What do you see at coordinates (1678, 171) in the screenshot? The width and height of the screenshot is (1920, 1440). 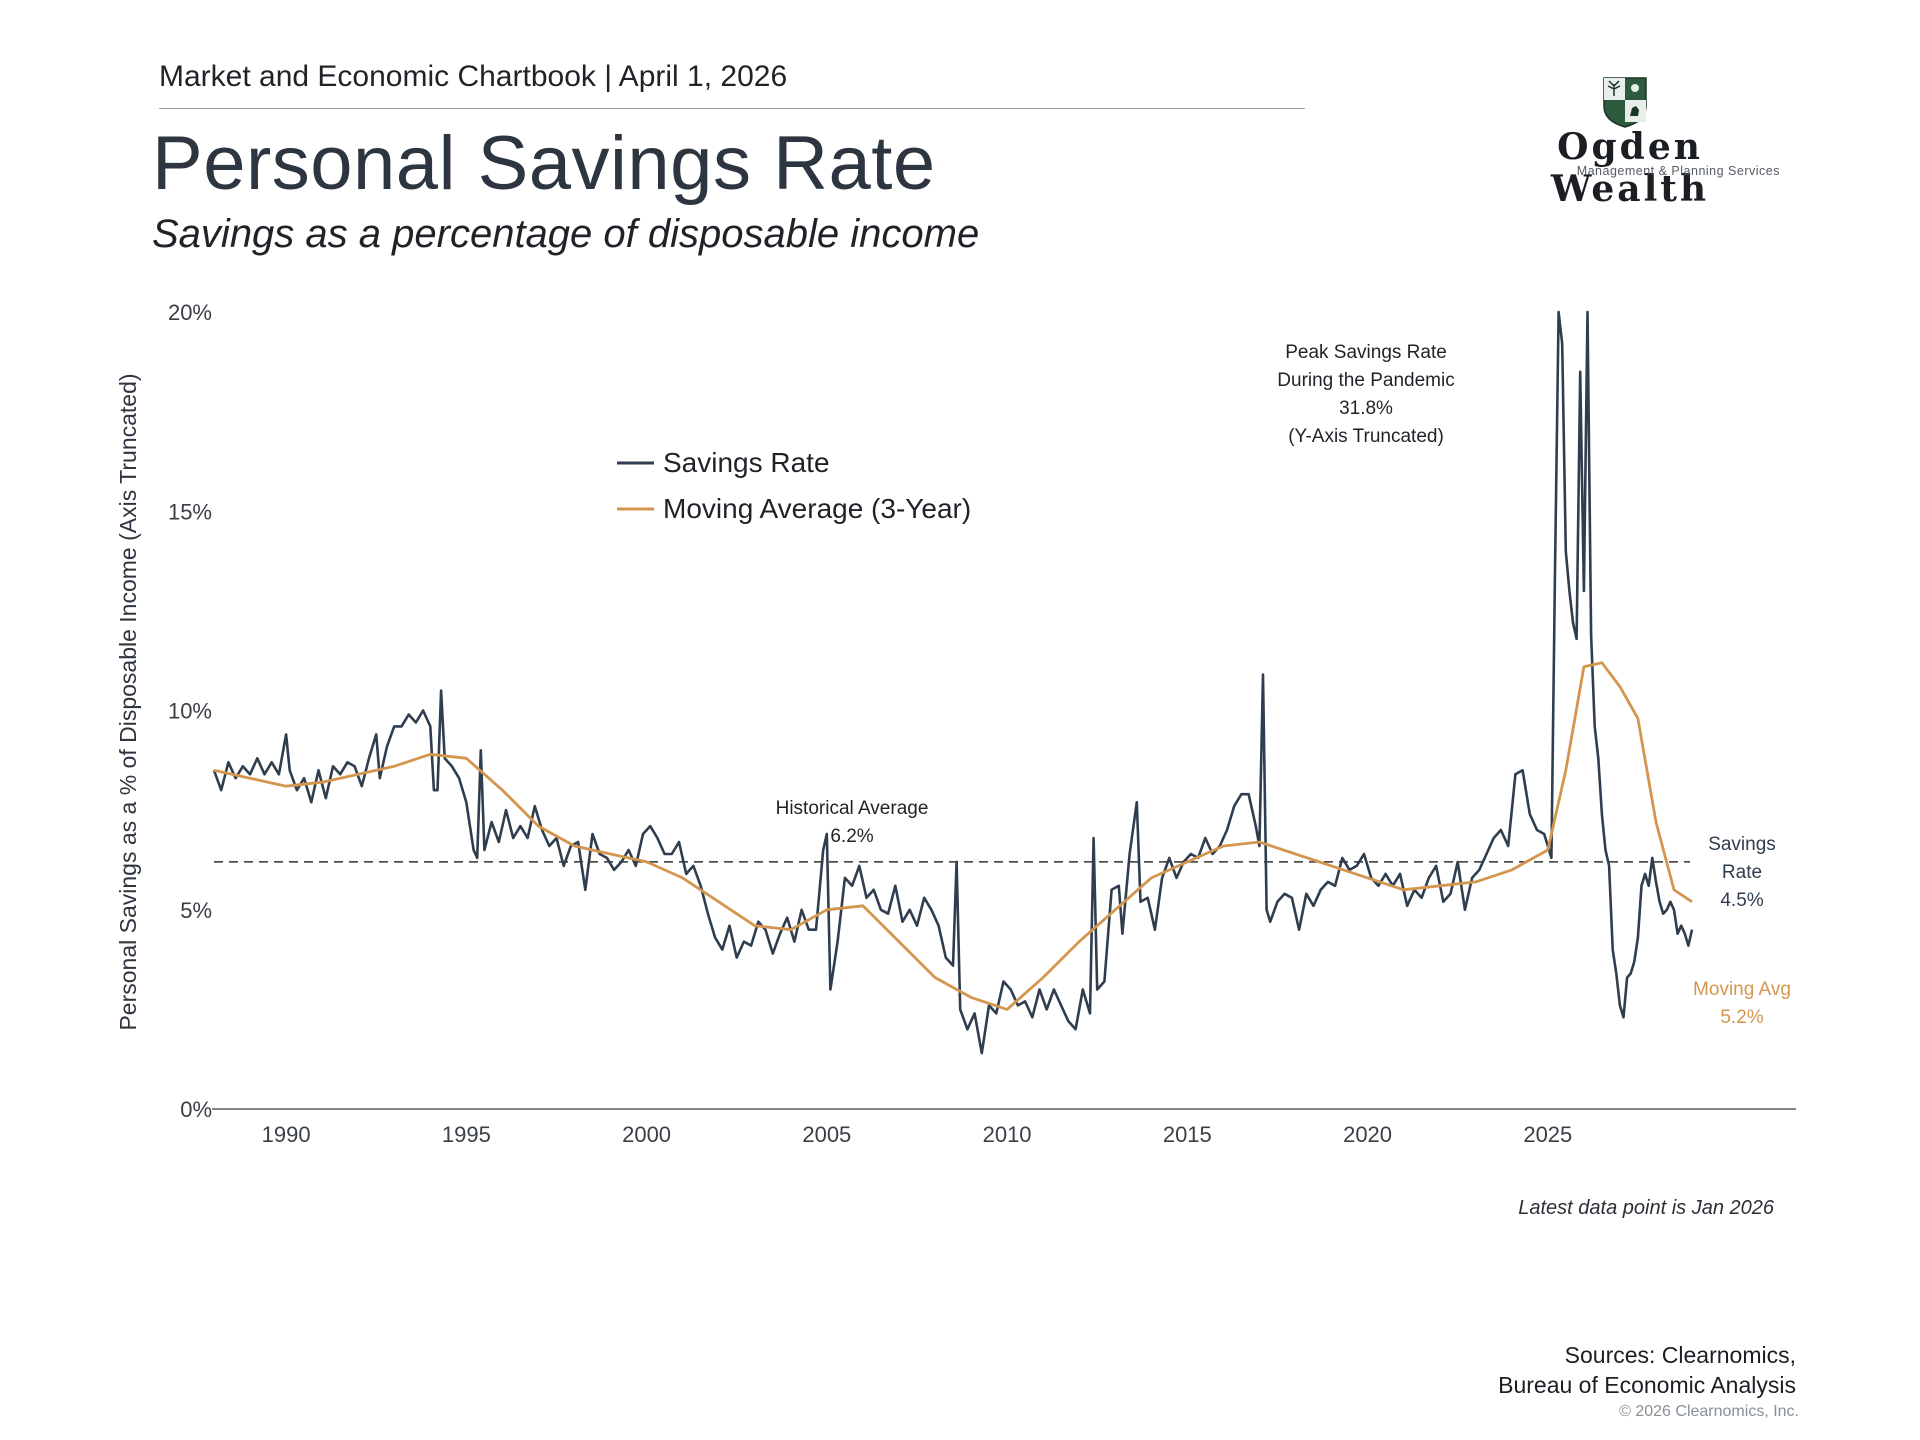 I see `logo-tagline: Management & Planning Services` at bounding box center [1678, 171].